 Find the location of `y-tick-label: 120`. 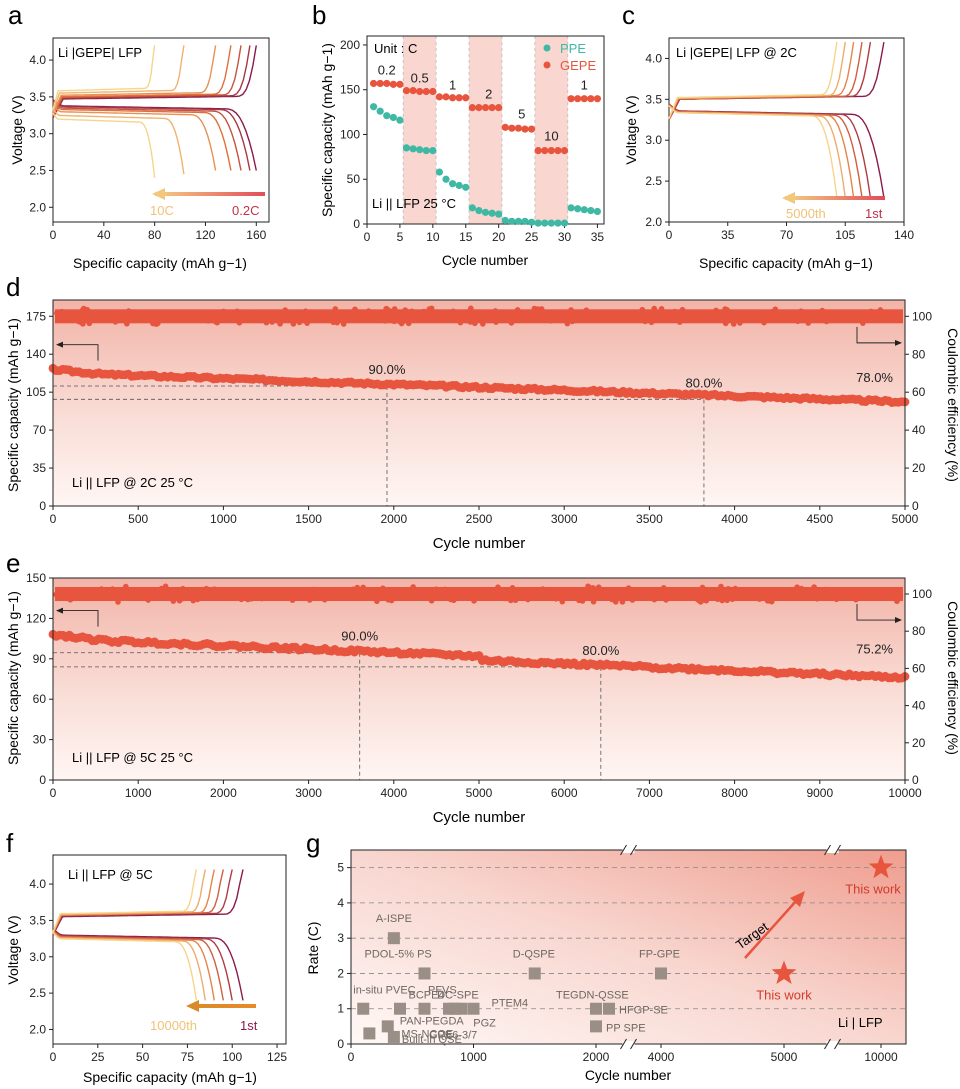

y-tick-label: 120 is located at coordinates (36, 618).